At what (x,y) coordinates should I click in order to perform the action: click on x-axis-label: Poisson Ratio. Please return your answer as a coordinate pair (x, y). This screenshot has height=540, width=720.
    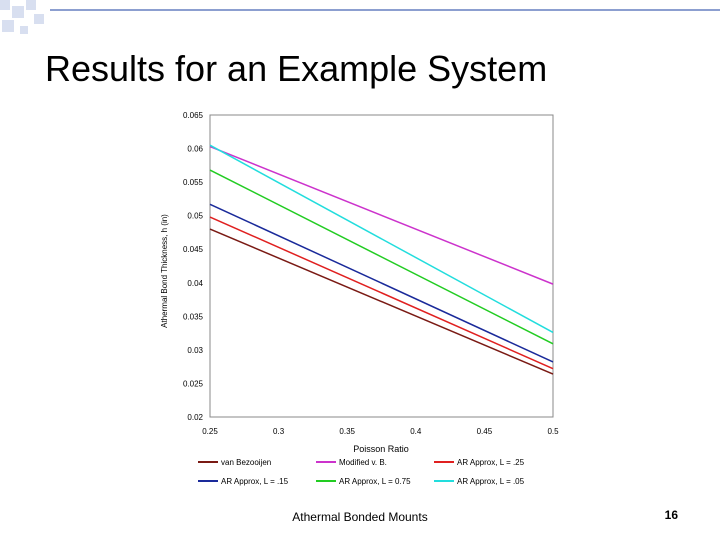
    Looking at the image, I should click on (381, 449).